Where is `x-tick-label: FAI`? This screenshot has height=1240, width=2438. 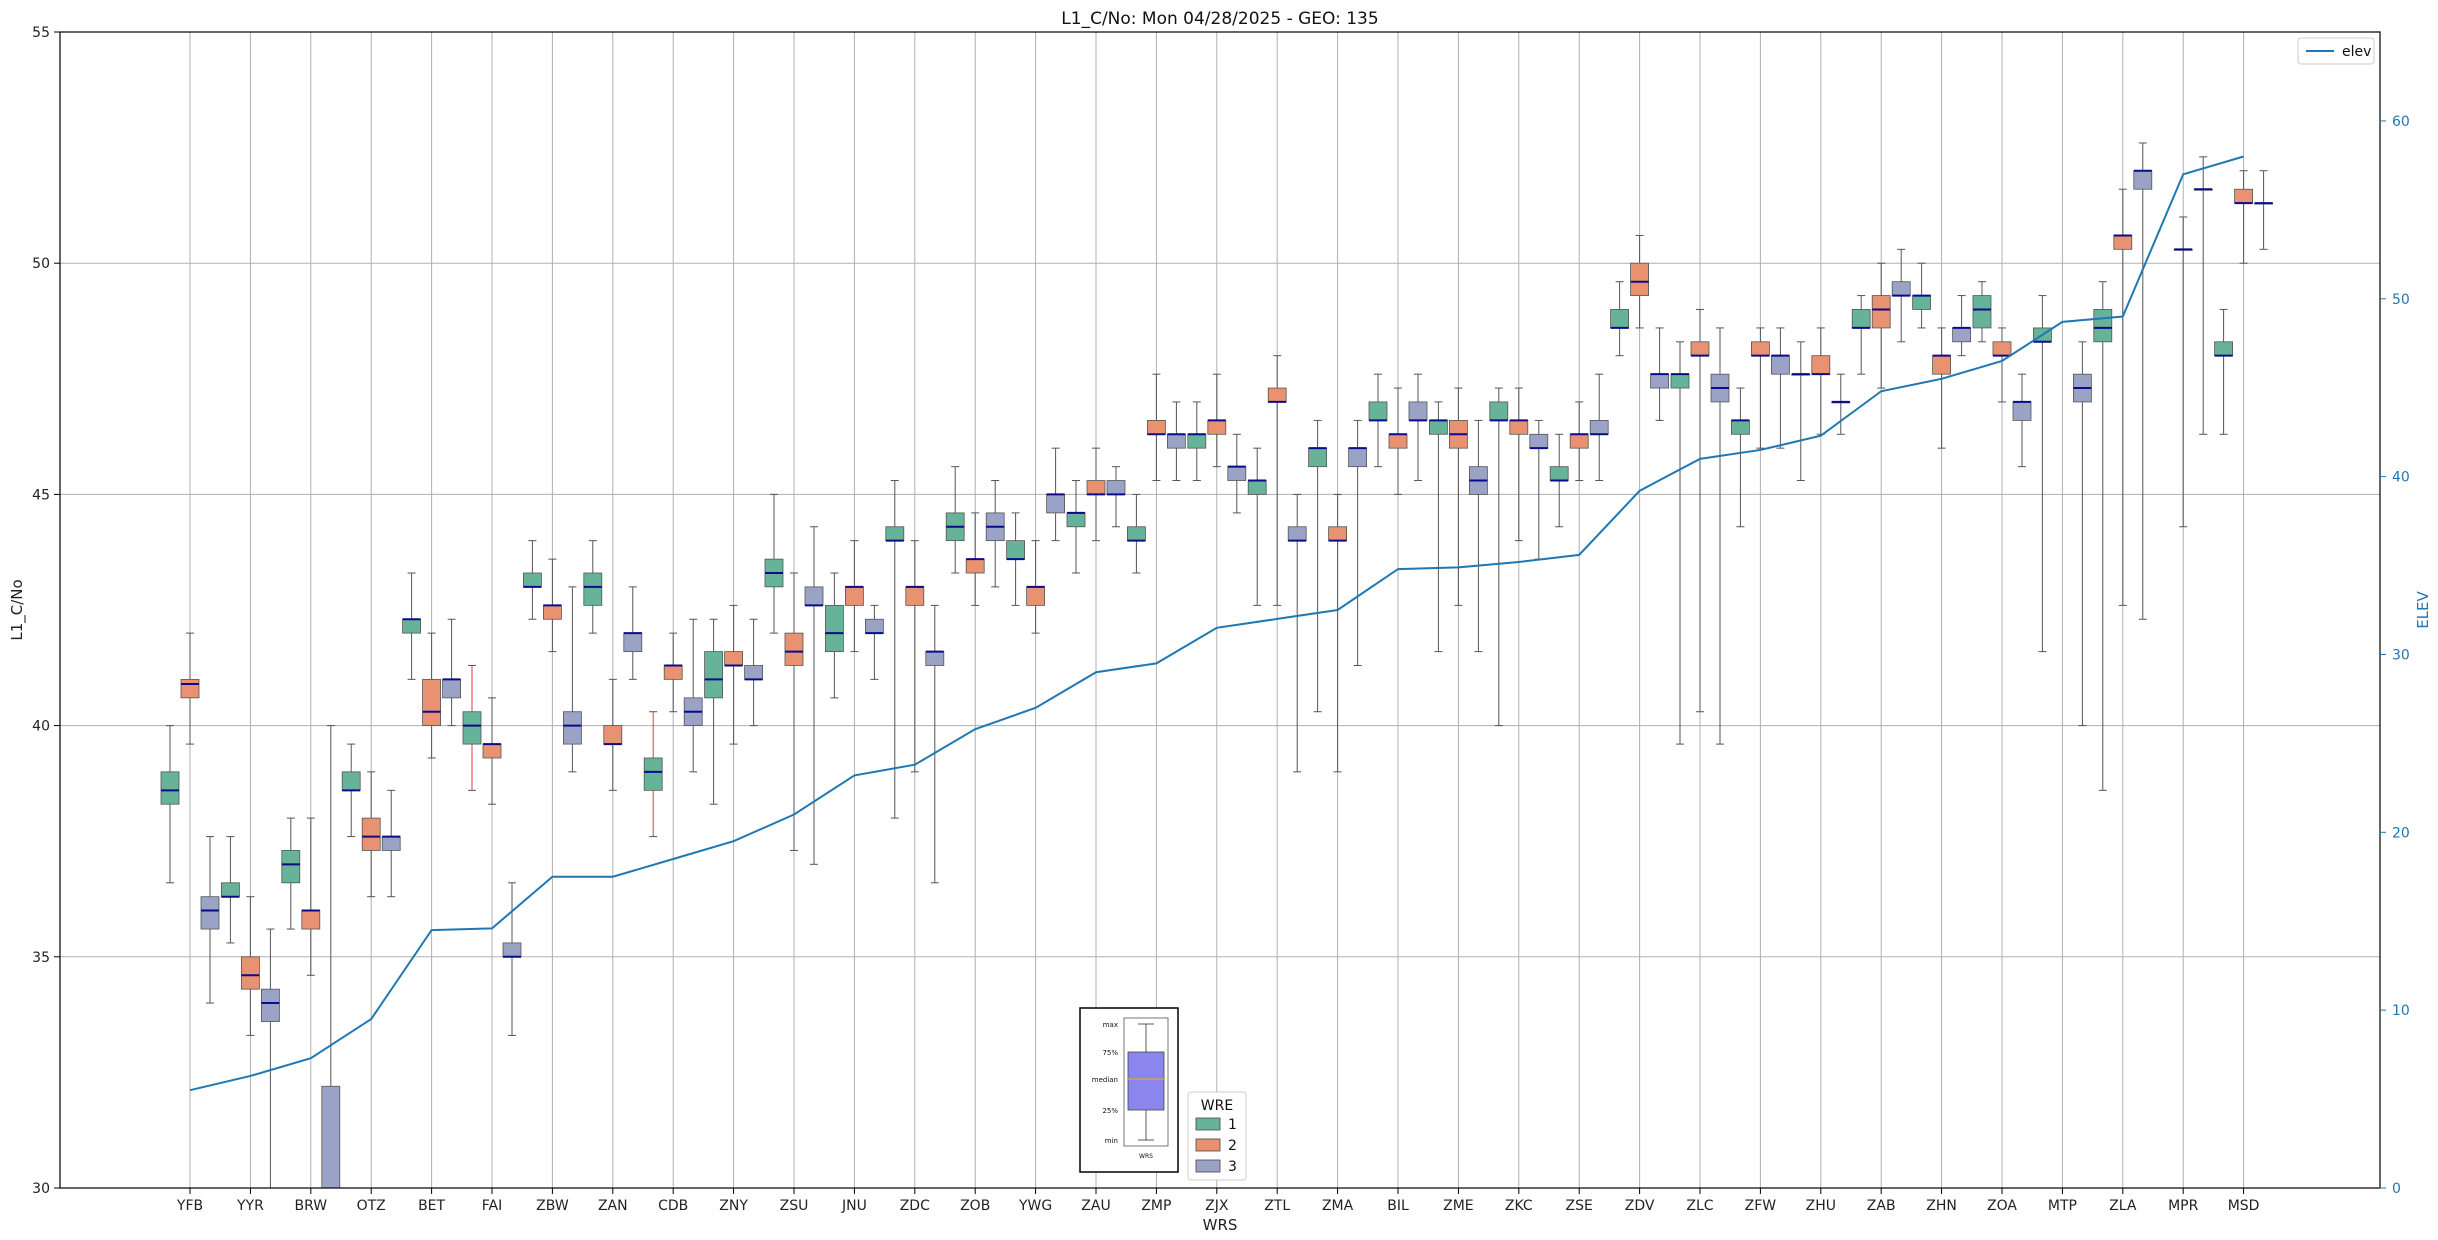 x-tick-label: FAI is located at coordinates (492, 1206).